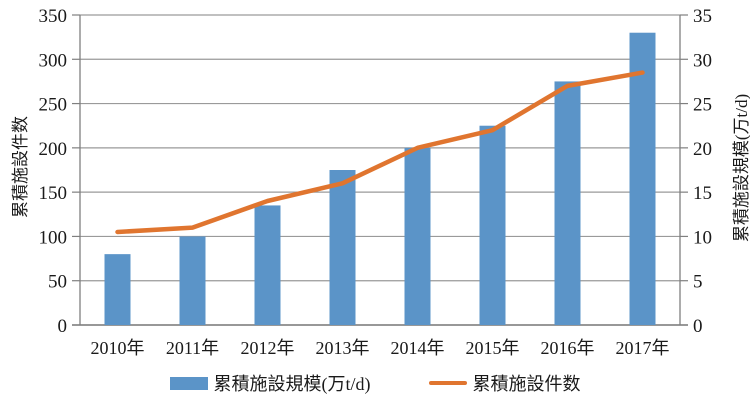 The height and width of the screenshot is (400, 750). I want to click on bar-2013年, so click(342, 247).